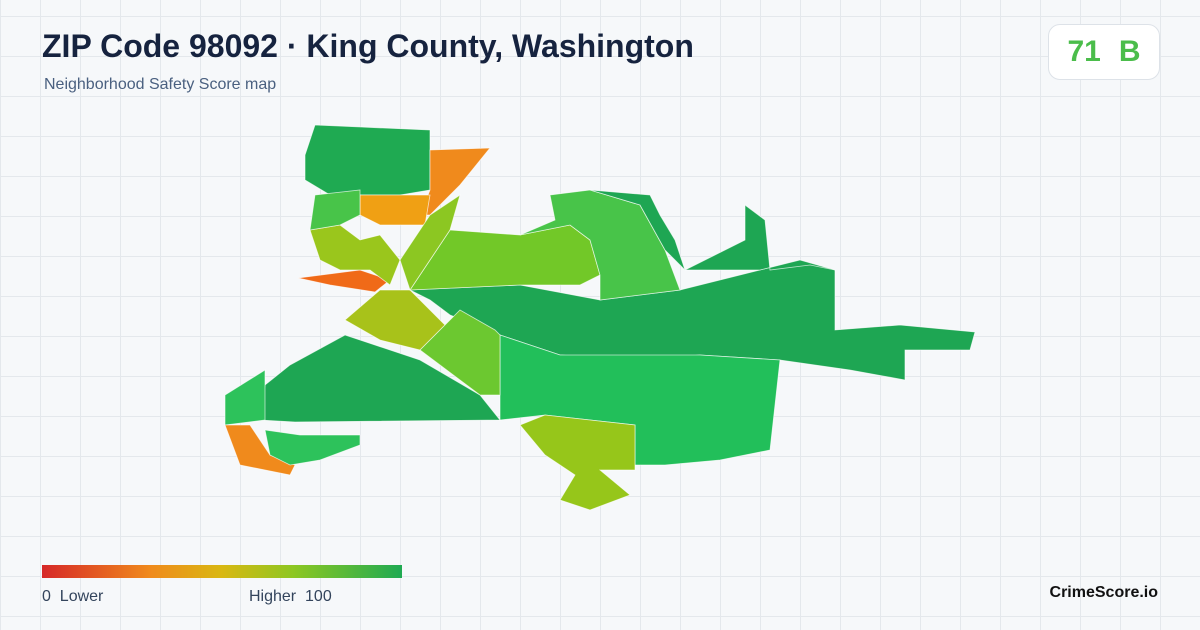  What do you see at coordinates (160, 84) in the screenshot?
I see `subtitle: Neighborhood Safety Score map` at bounding box center [160, 84].